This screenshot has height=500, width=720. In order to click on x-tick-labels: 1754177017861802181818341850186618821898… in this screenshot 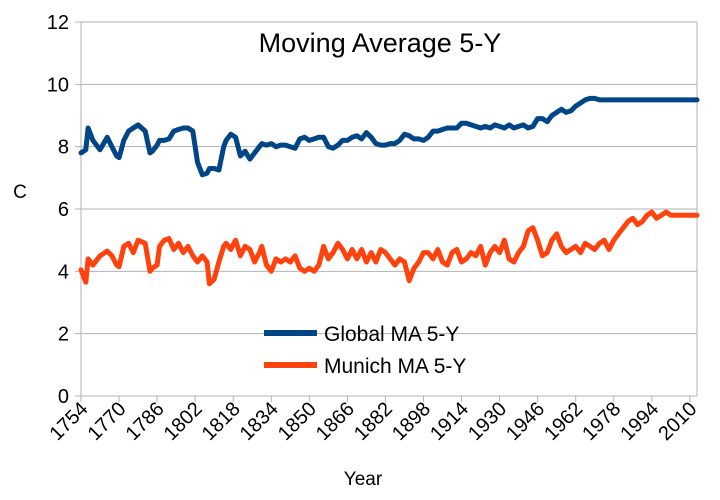, I will do `click(374, 421)`.